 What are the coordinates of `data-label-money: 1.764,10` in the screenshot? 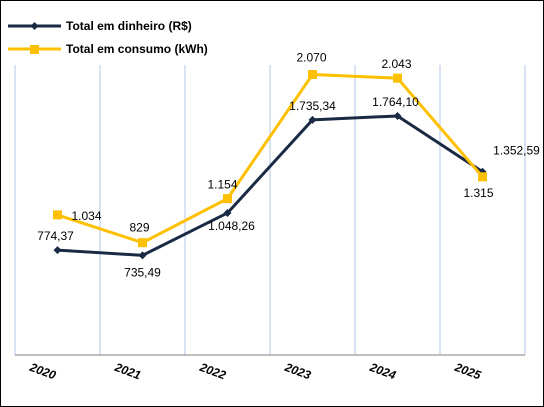 It's located at (395, 102).